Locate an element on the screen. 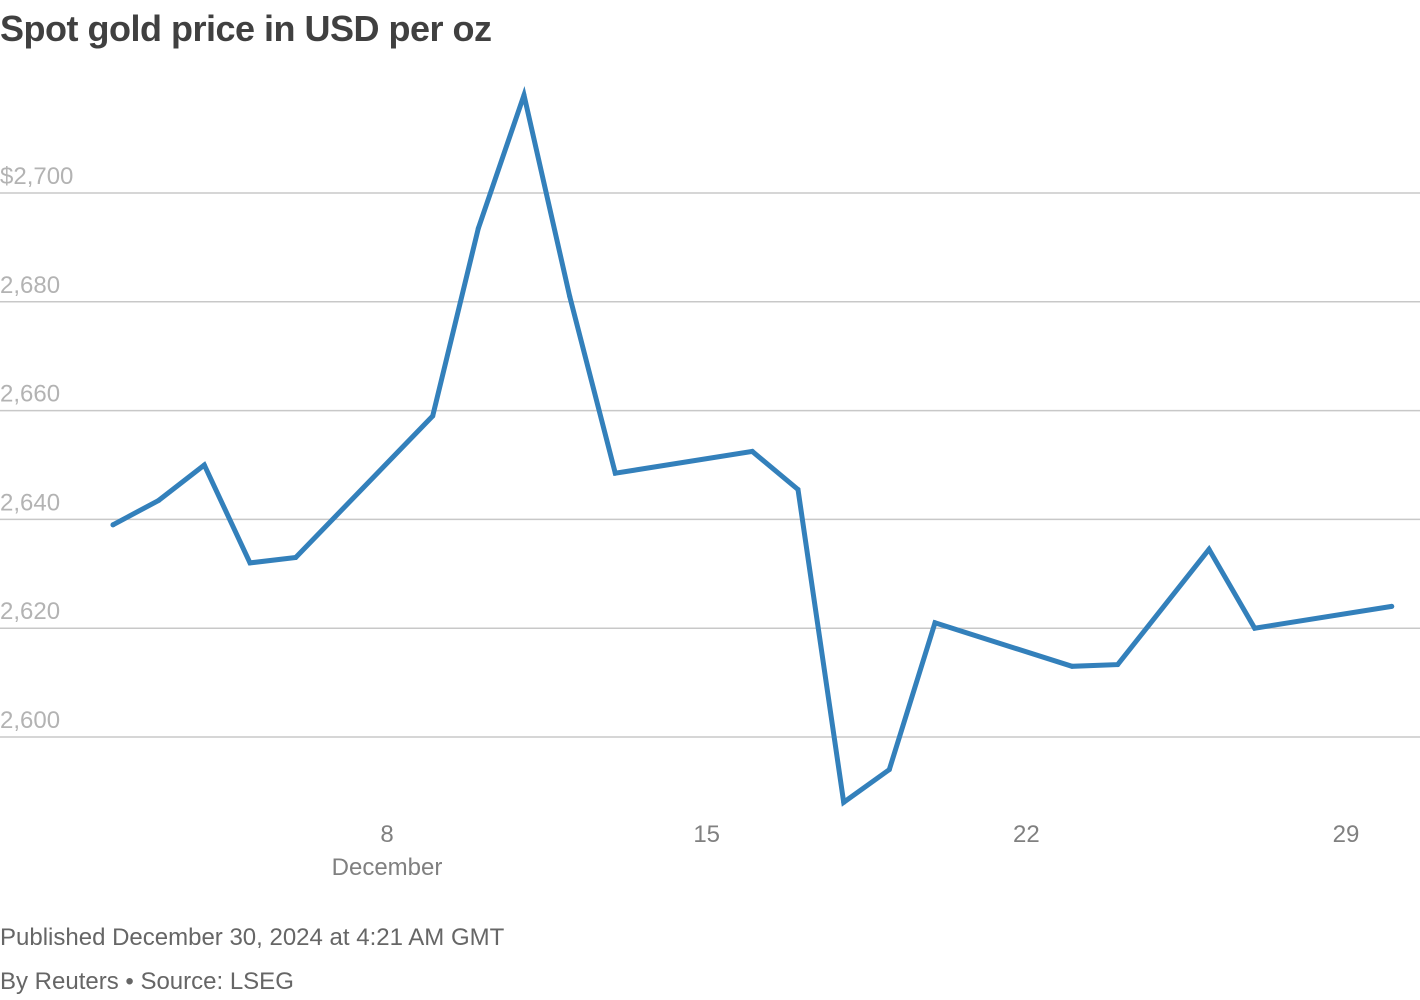  x-axis-labels: 8 December 15 22 29 is located at coordinates (846, 851).